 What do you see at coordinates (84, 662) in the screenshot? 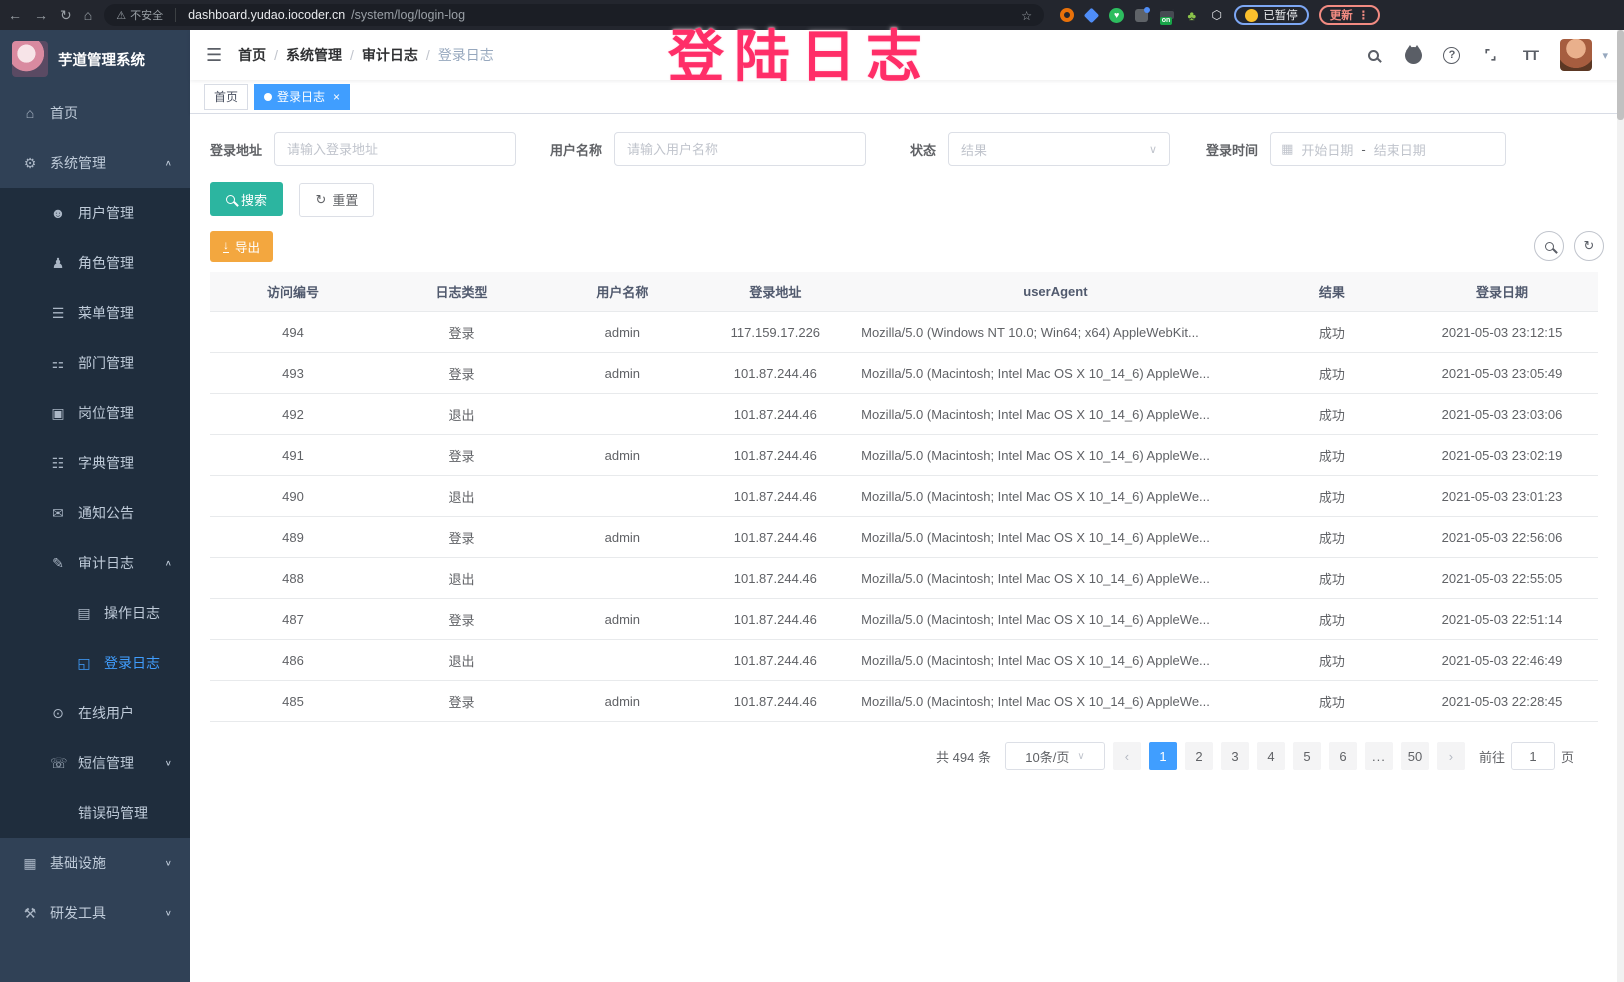
I see `login-log-icon: ◱` at bounding box center [84, 662].